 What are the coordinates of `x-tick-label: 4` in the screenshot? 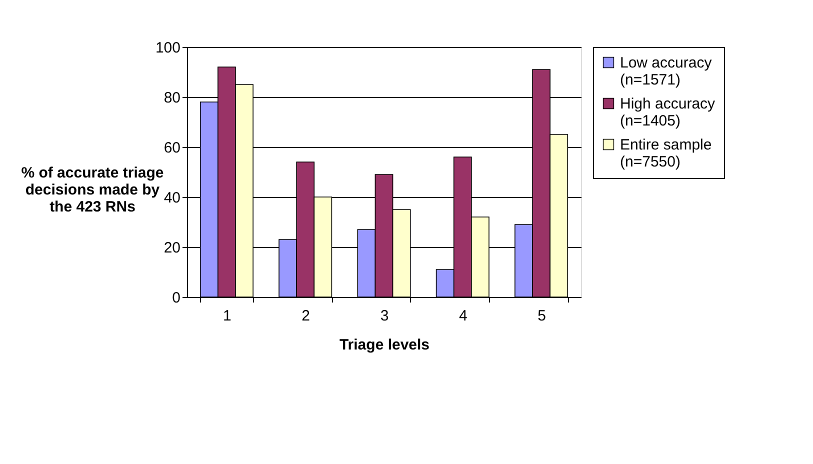 It's located at (463, 316).